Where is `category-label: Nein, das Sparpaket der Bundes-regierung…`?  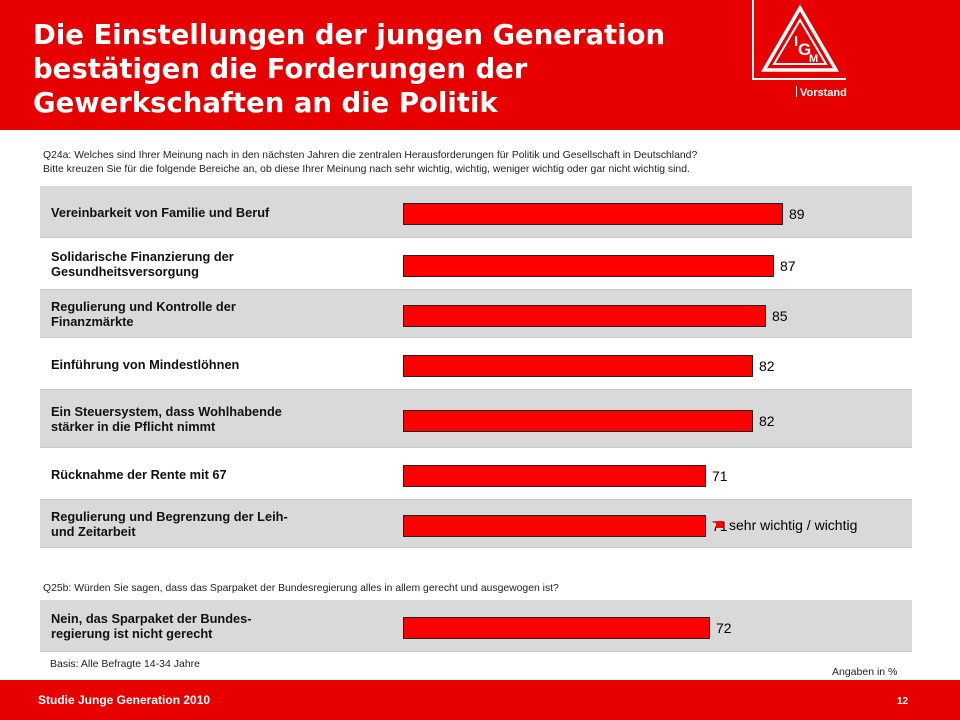
category-label: Nein, das Sparpaket der Bundes-regierung… is located at coordinates (211, 626).